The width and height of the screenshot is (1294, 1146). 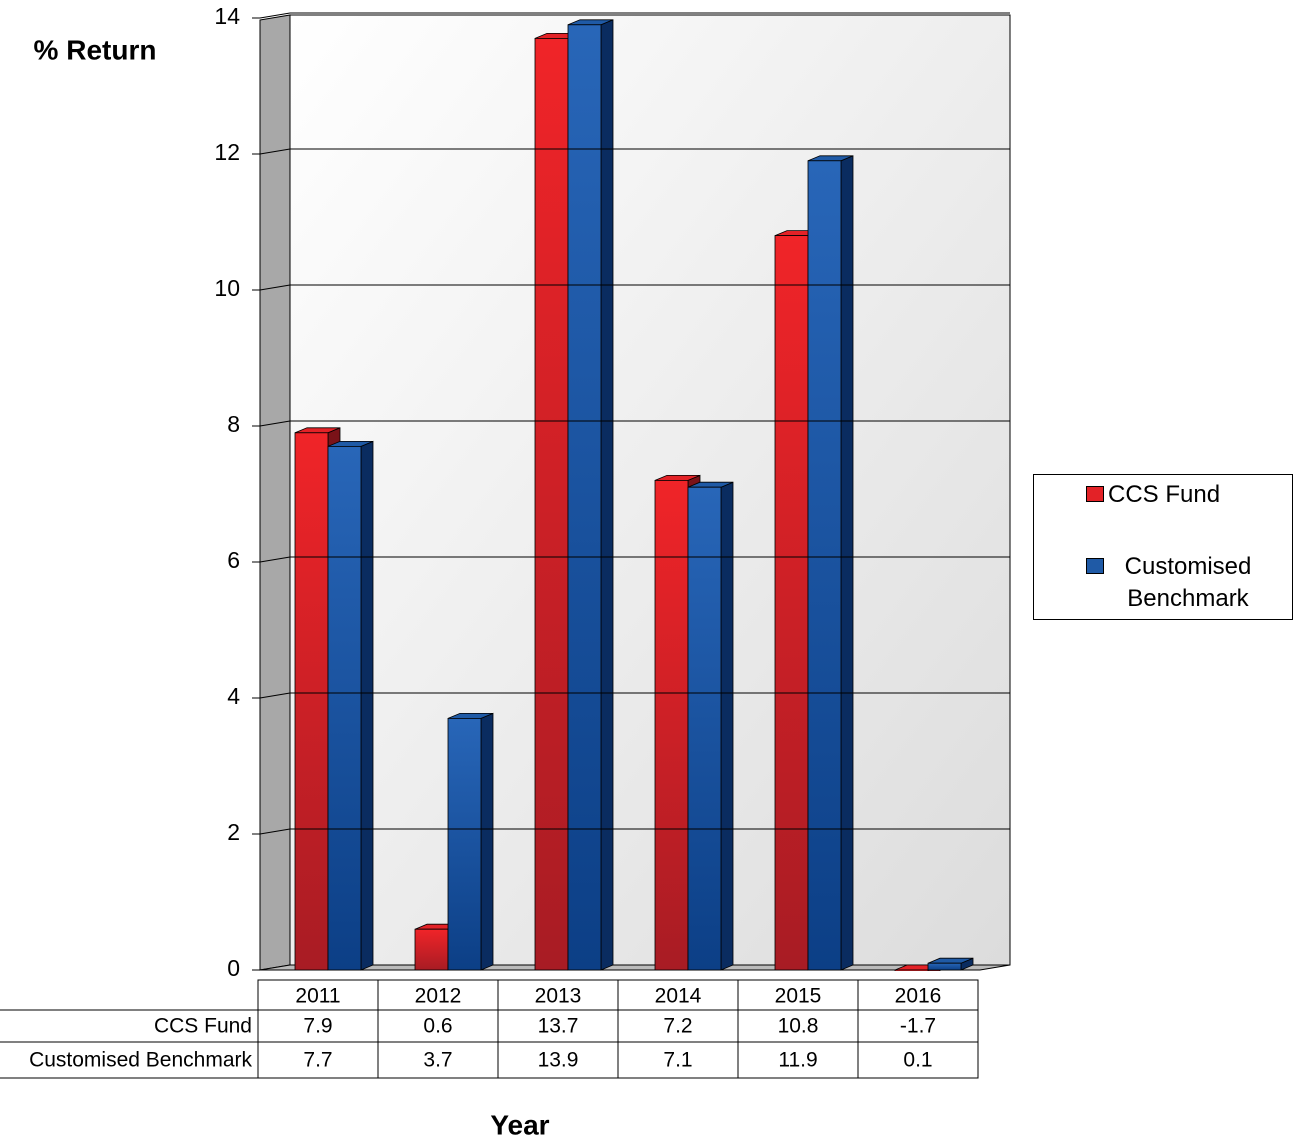 I want to click on x-axis-label: Year, so click(x=519, y=1124).